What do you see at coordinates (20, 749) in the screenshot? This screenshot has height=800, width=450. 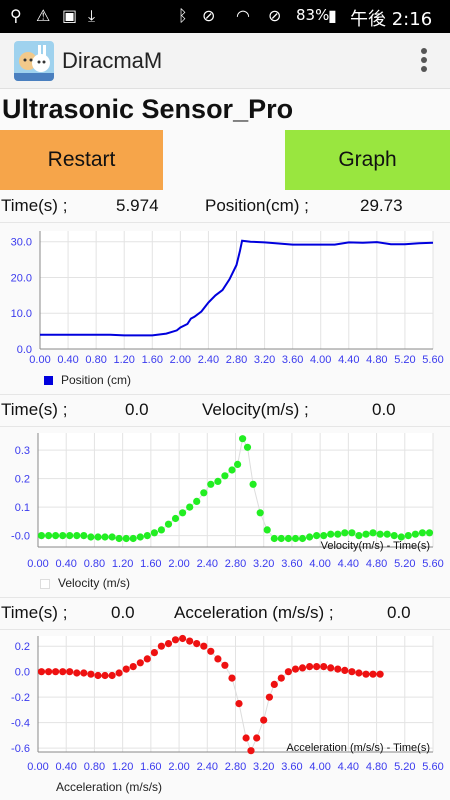 I see `y-tick-label: -0.6` at bounding box center [20, 749].